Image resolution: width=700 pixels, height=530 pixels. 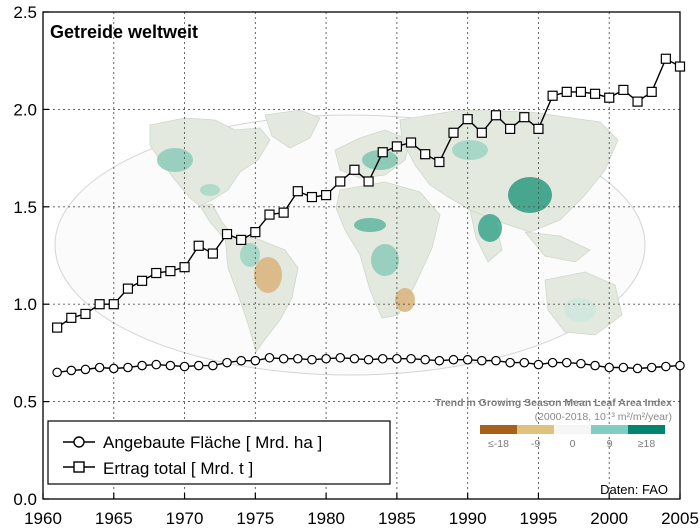 I want to click on vegetation-patch-na-east, so click(x=175, y=160).